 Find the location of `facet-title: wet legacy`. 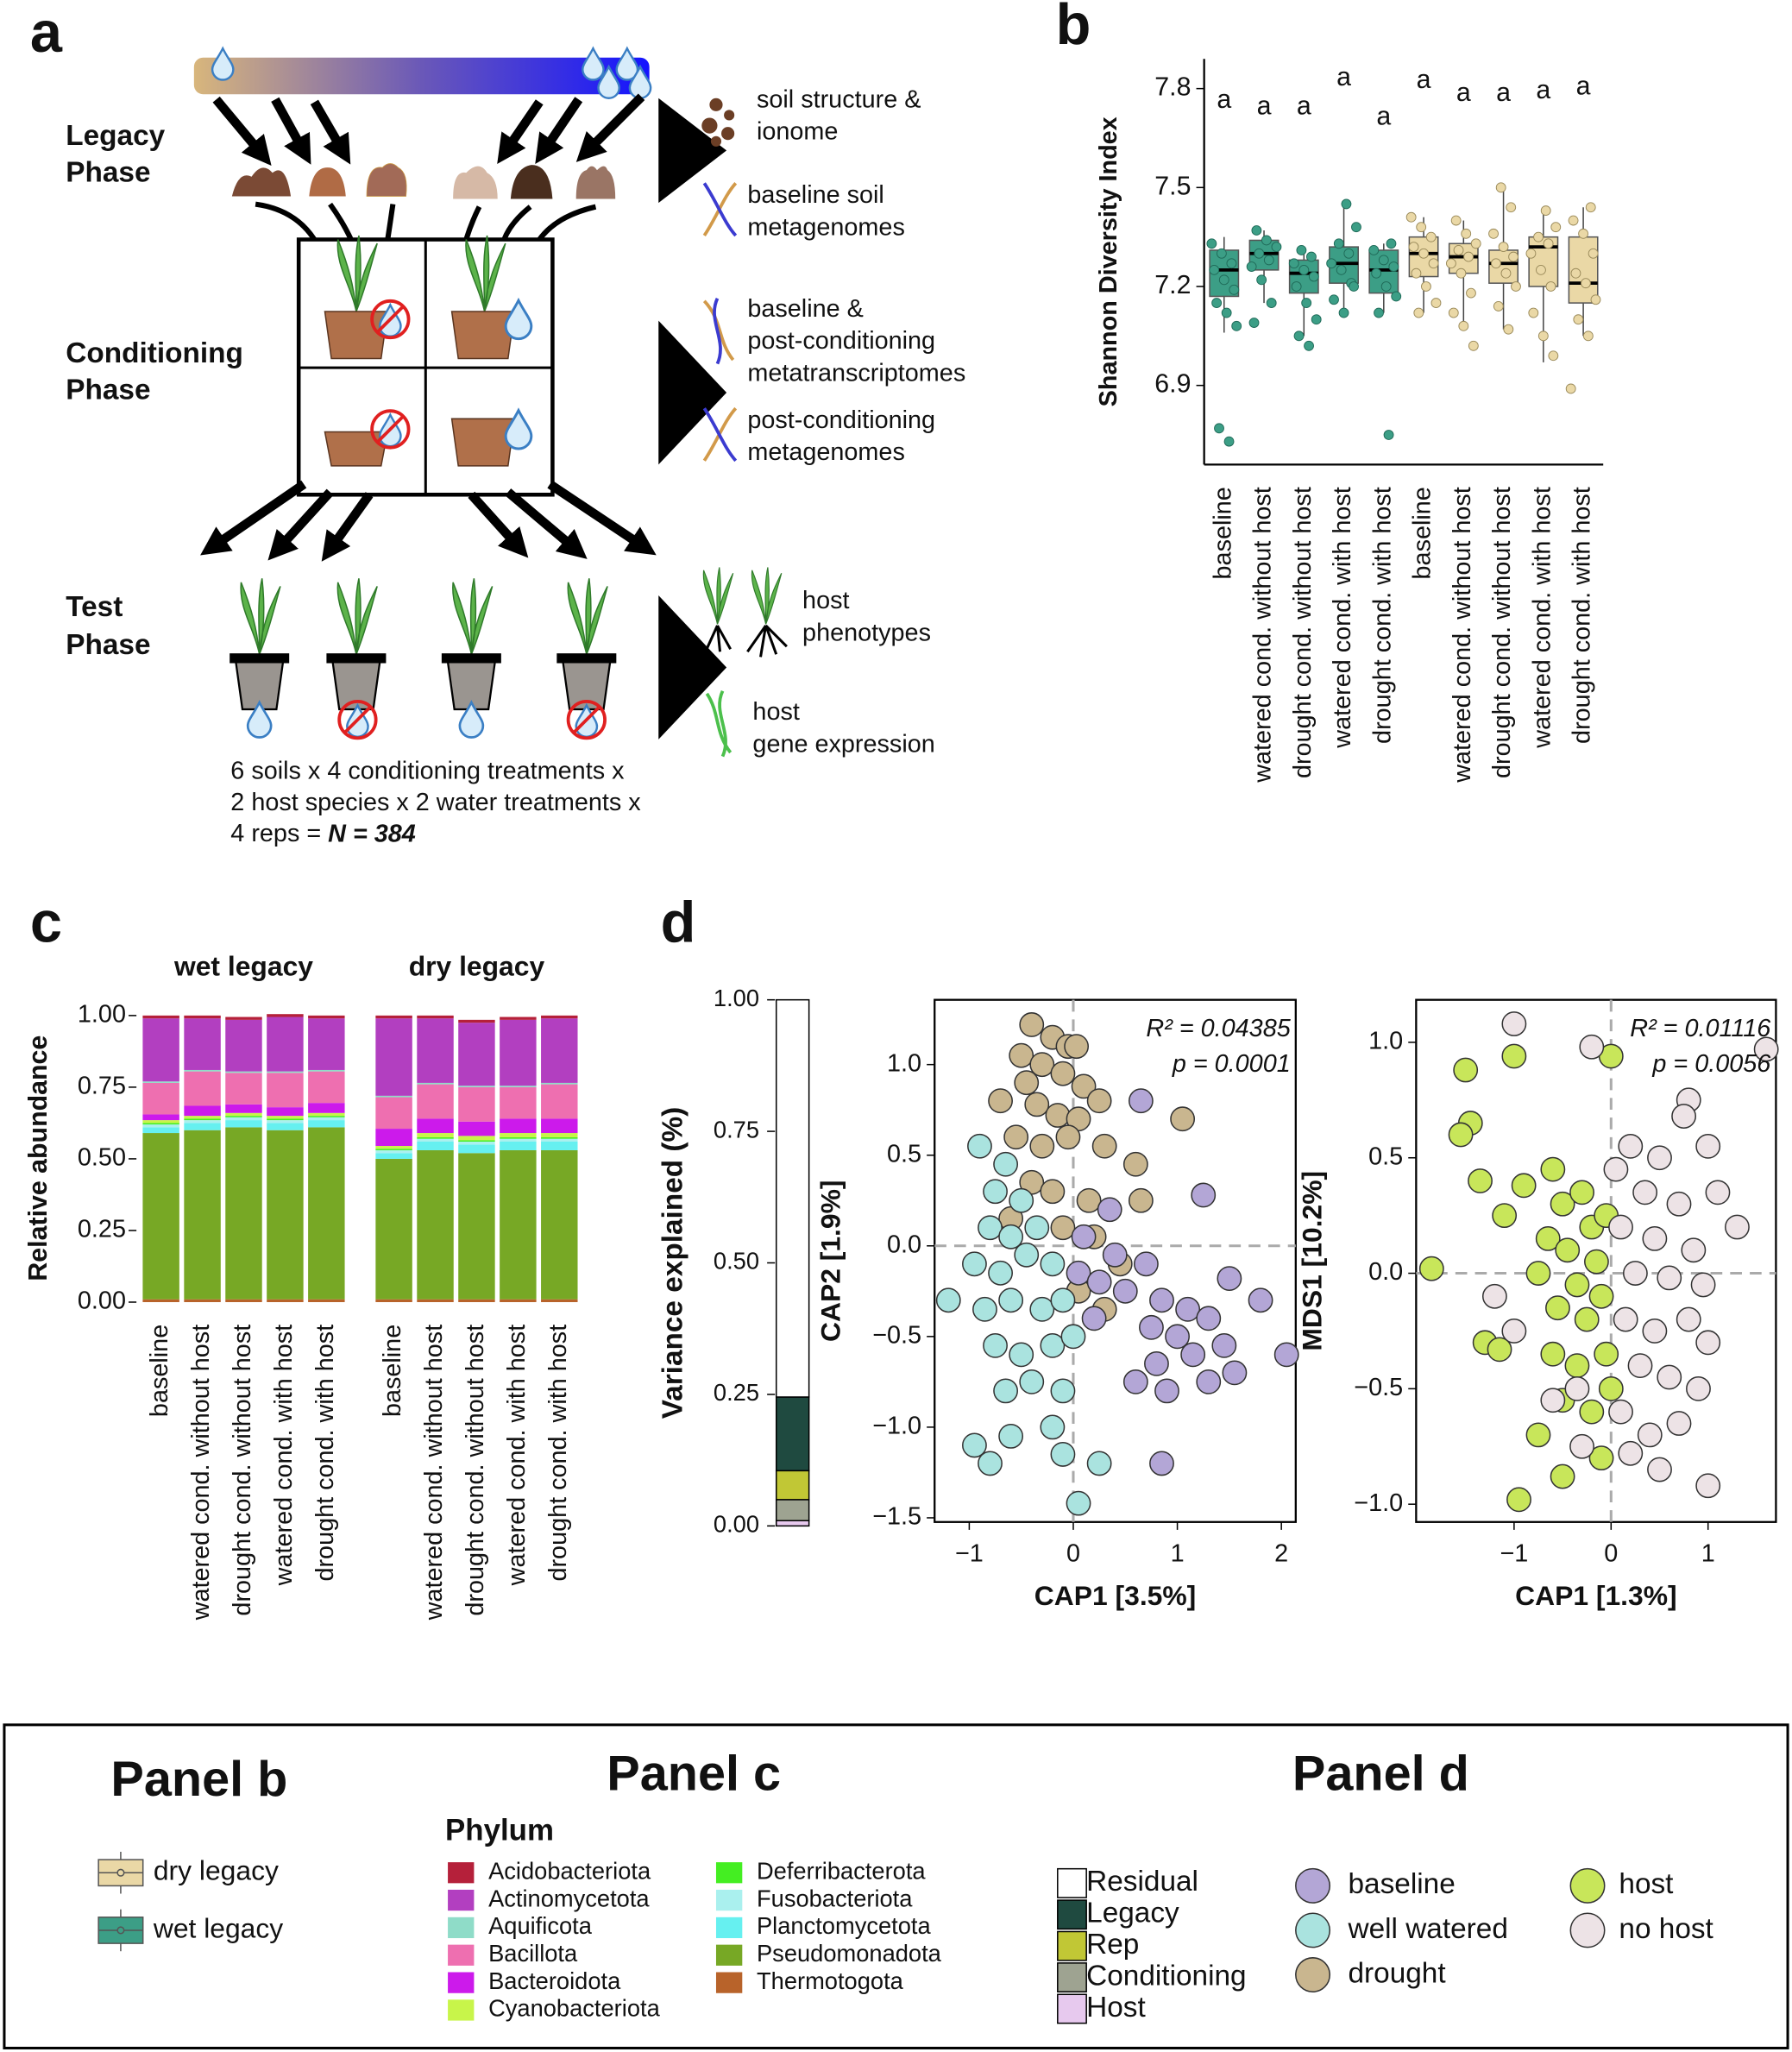

facet-title: wet legacy is located at coordinates (243, 966).